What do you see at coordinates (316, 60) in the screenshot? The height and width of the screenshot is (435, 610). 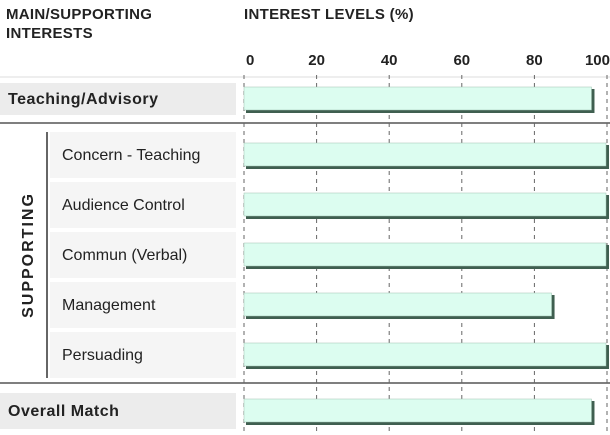 I see `x-tick-label: 20` at bounding box center [316, 60].